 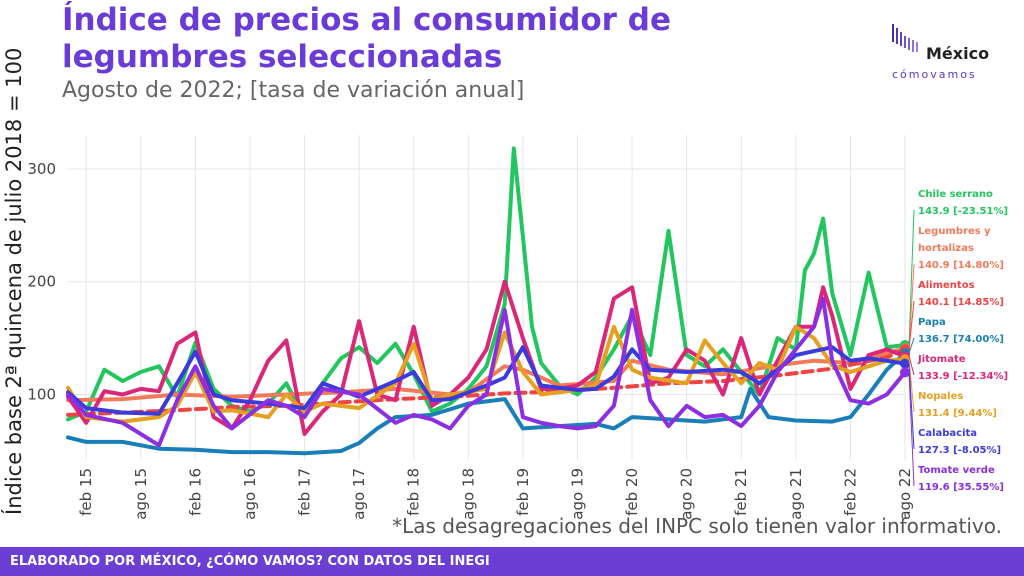 I want to click on x-tick-label: feb 19, so click(x=523, y=492).